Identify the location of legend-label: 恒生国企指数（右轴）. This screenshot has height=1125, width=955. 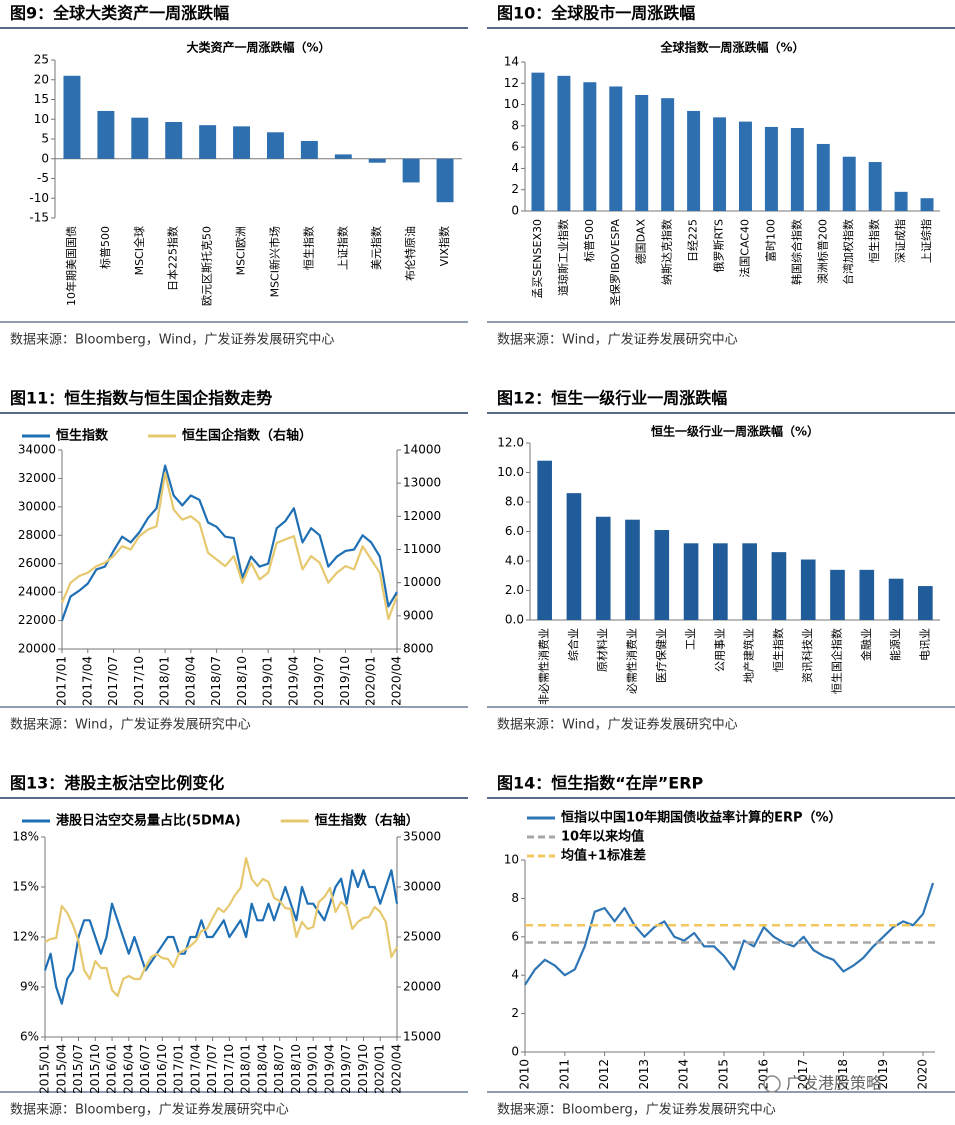
(247, 436).